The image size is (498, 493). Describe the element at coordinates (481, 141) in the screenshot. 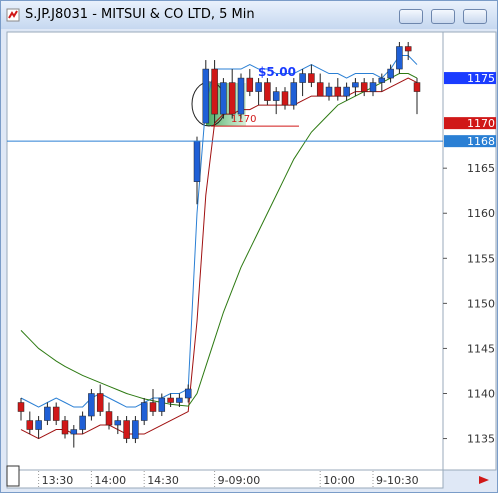

I see `price-marker-label: 1168` at that location.